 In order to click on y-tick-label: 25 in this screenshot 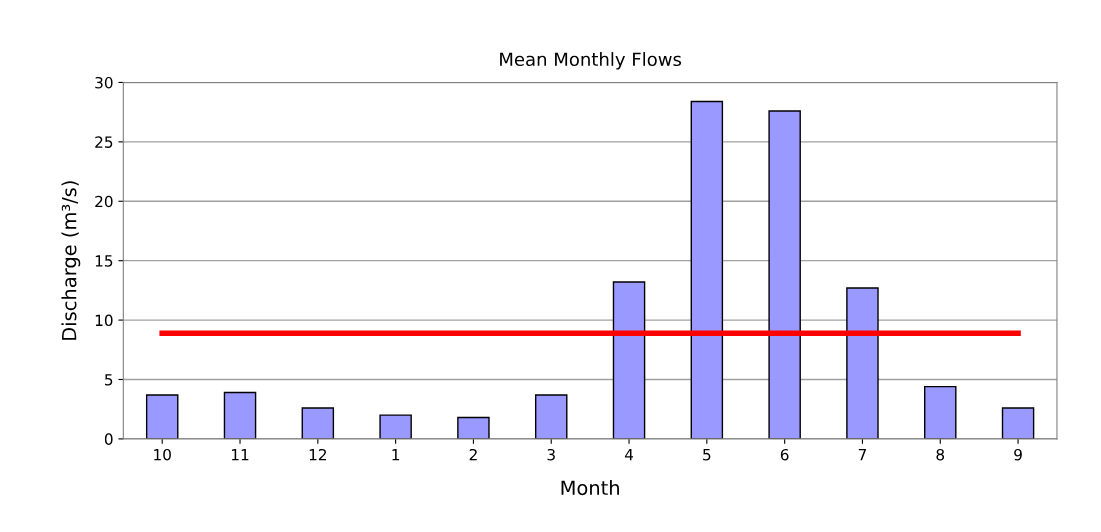, I will do `click(104, 142)`.